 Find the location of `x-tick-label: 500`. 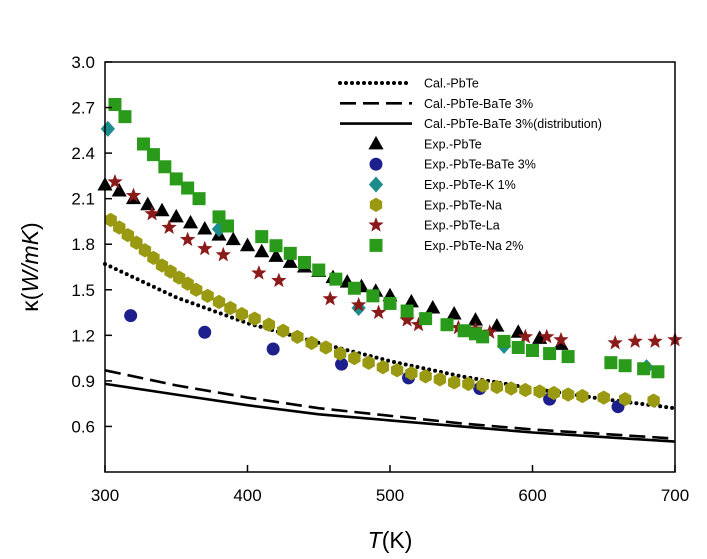

x-tick-label: 500 is located at coordinates (390, 495).